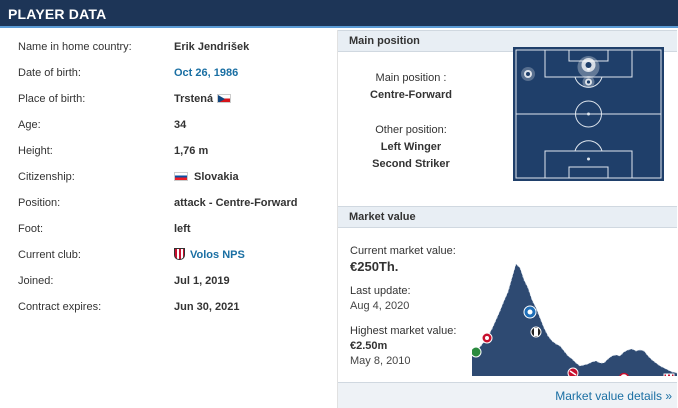 Image resolution: width=678 pixels, height=408 pixels. Describe the element at coordinates (173, 229) in the screenshot. I see `row-foot: Foot: left` at that location.